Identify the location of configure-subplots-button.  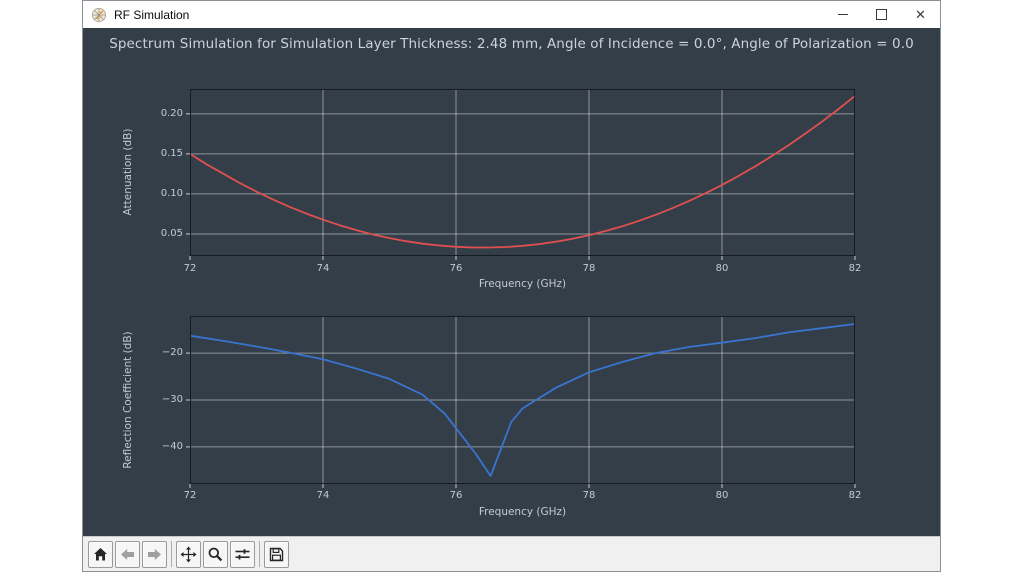
(242, 554).